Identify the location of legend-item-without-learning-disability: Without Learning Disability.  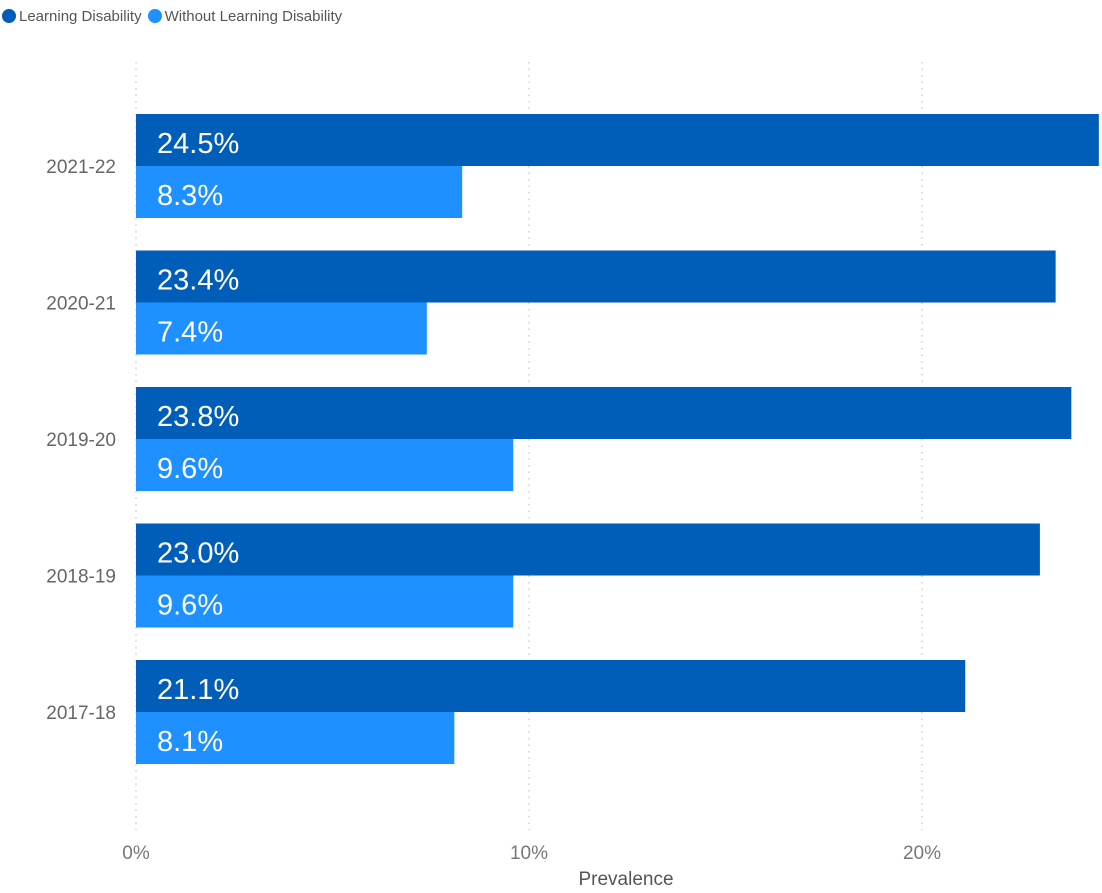
(245, 16).